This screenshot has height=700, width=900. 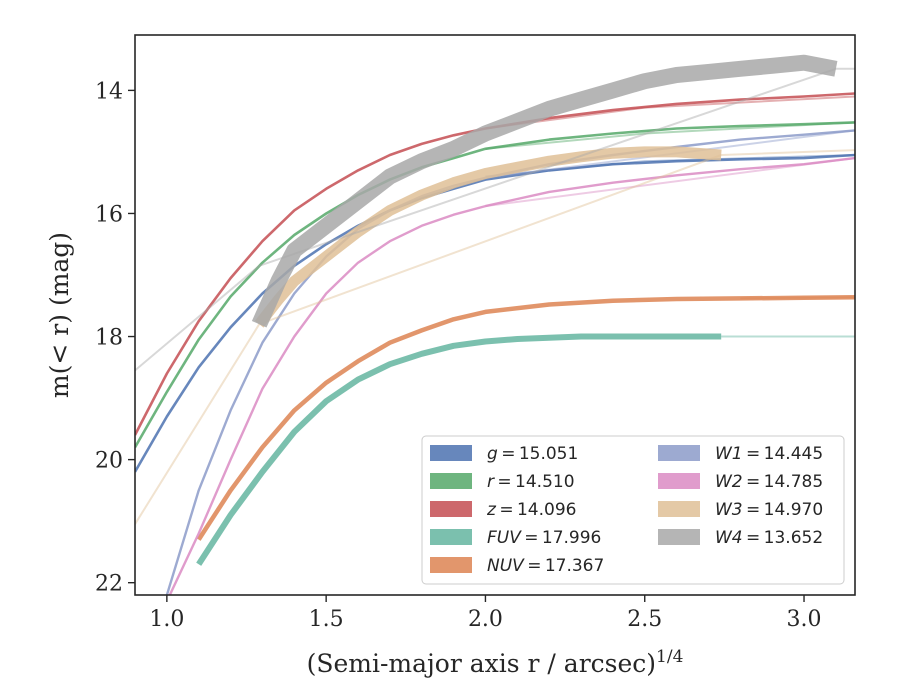 I want to click on legend-label-fuv: FUV = 17.996, so click(x=544, y=538).